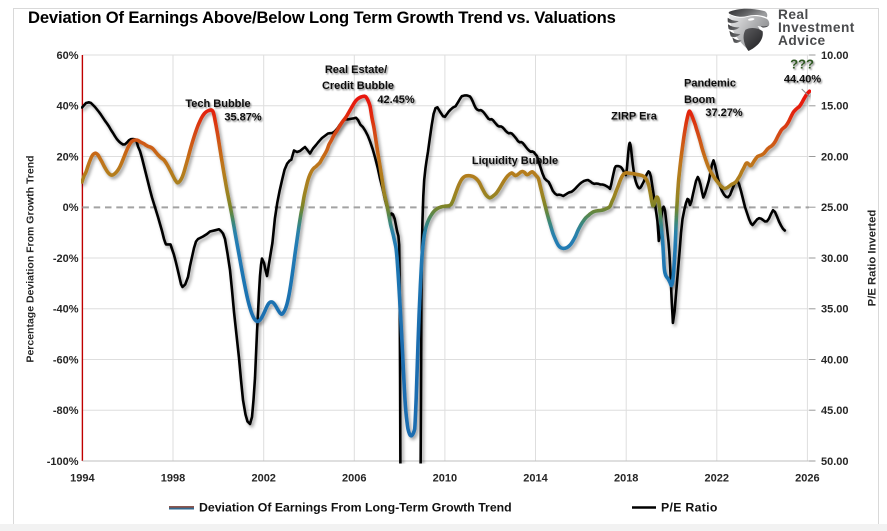  What do you see at coordinates (724, 113) in the screenshot?
I see `svg-text: 37.27%` at bounding box center [724, 113].